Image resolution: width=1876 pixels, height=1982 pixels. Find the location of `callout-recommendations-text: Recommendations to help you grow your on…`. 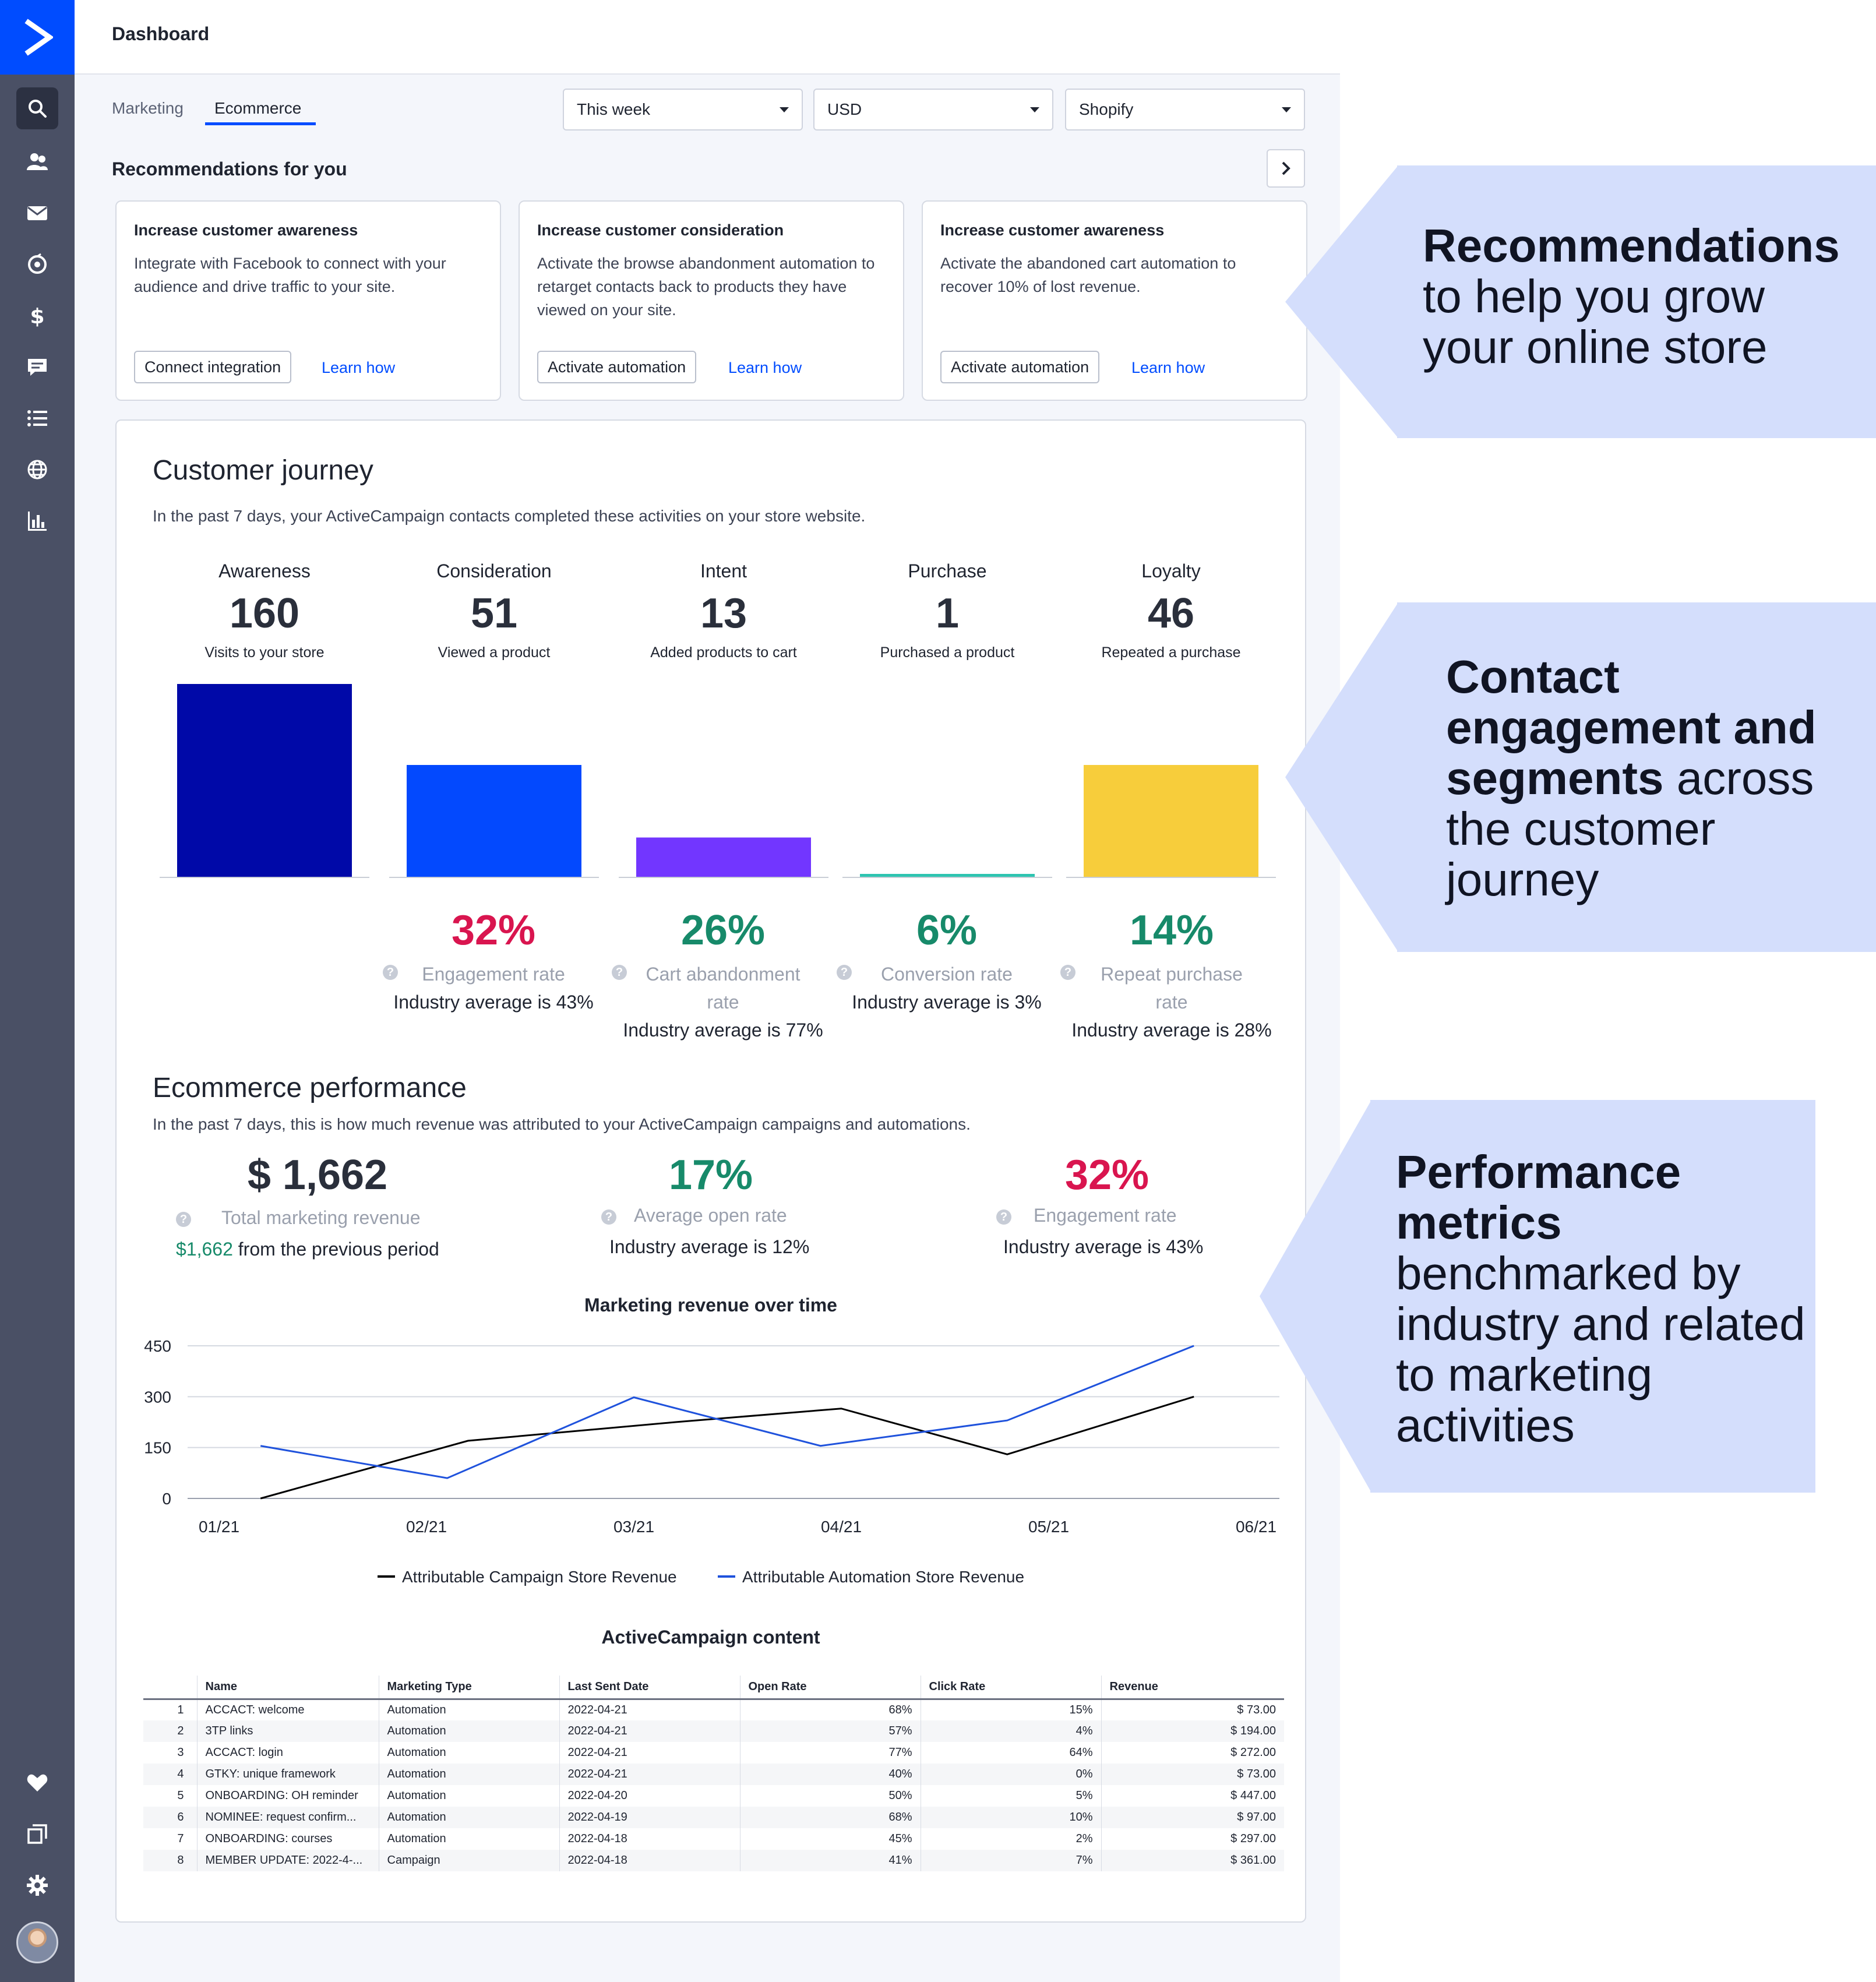

callout-recommendations-text: Recommendations to help you grow your on… is located at coordinates (1644, 296).